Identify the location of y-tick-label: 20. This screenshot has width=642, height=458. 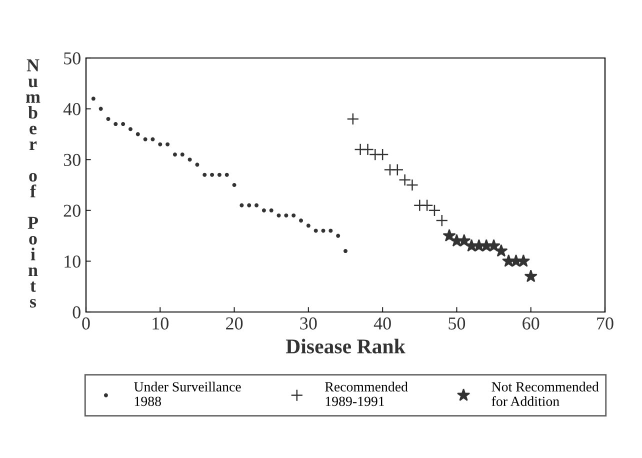
(72, 210).